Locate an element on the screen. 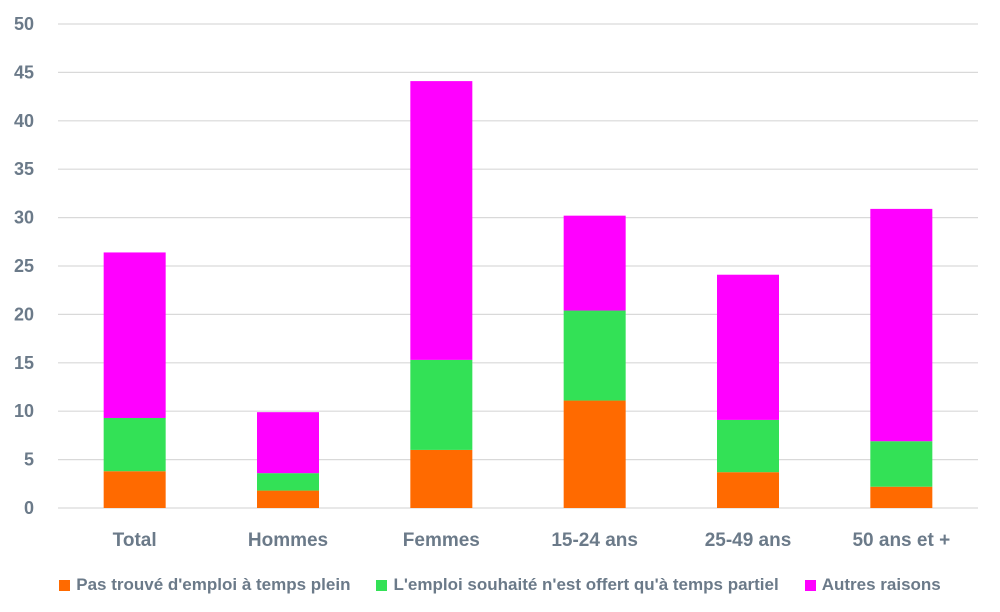 The height and width of the screenshot is (612, 1000). y-tick-label-5: 25 is located at coordinates (24, 266).